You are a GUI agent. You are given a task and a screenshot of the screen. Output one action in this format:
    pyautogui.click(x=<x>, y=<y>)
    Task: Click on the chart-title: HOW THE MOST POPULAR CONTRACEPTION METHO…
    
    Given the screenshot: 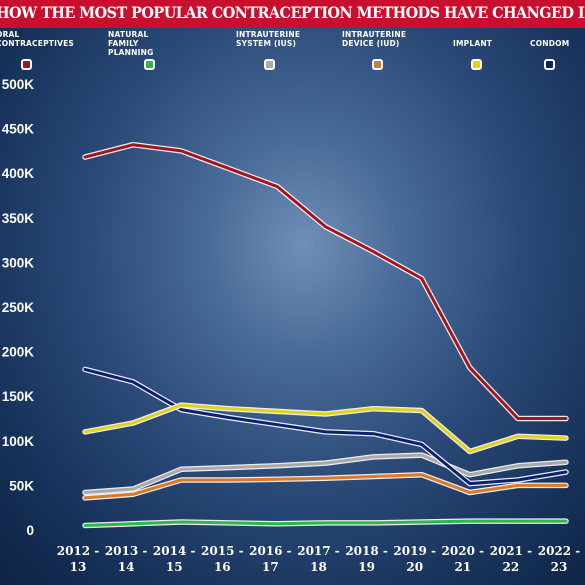 What is the action you would take?
    pyautogui.click(x=292, y=12)
    